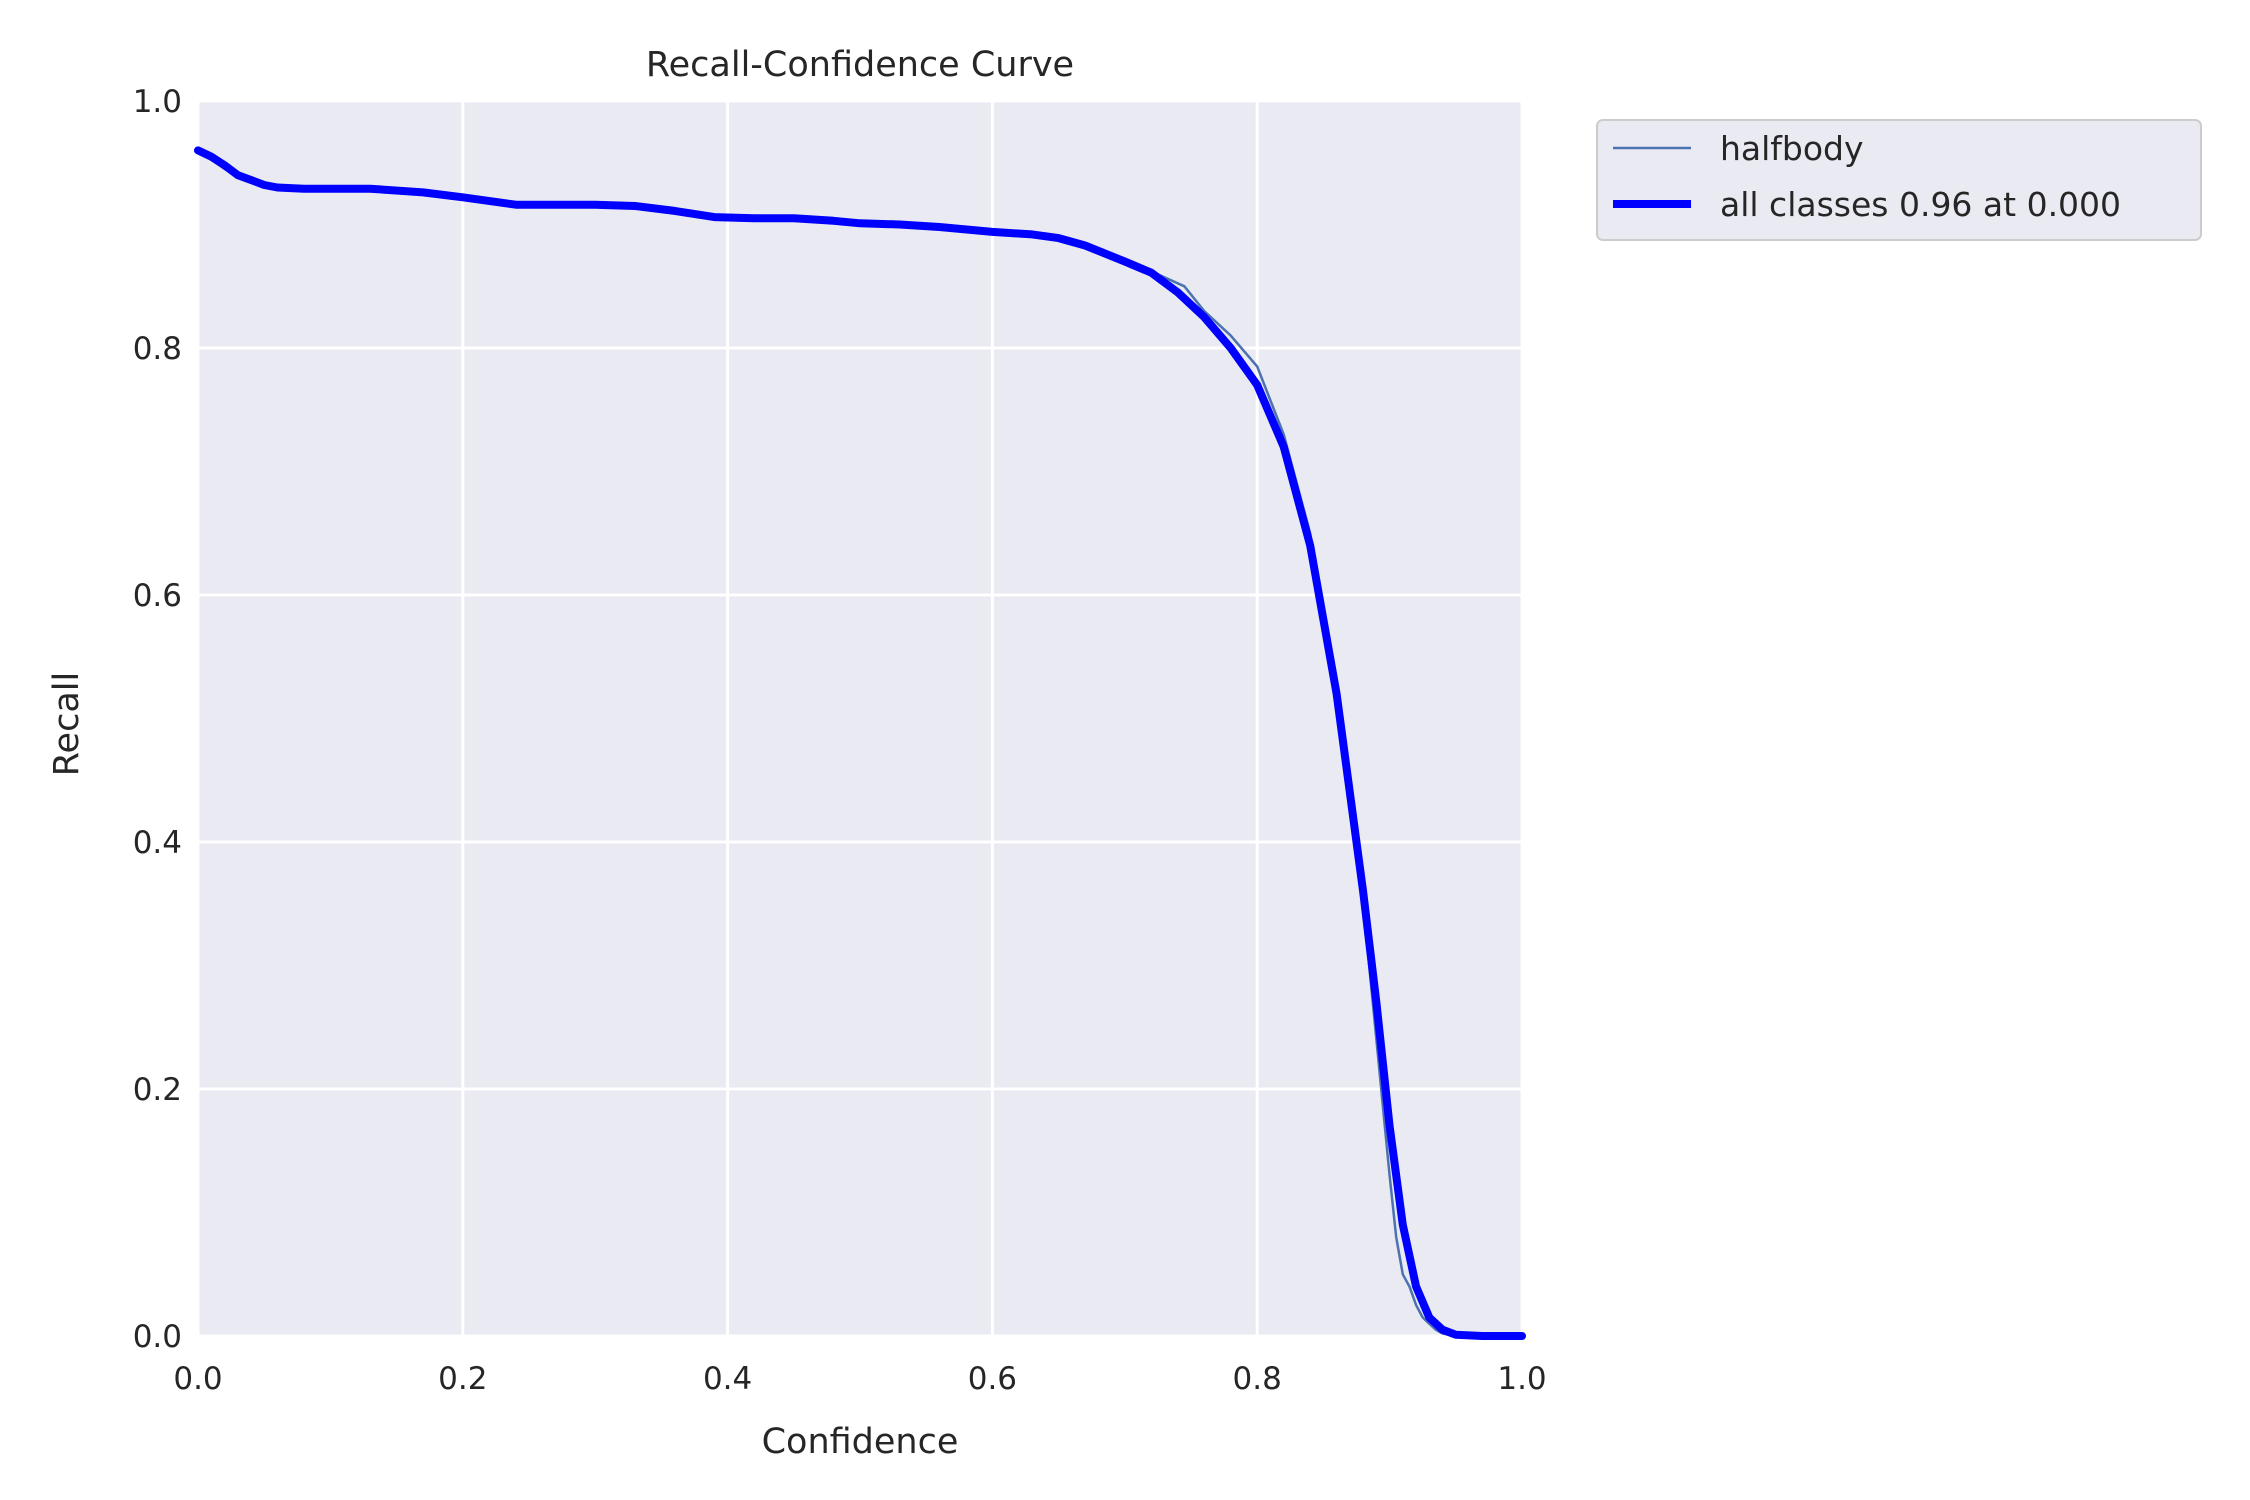 The image size is (2250, 1500). Describe the element at coordinates (1920, 204) in the screenshot. I see `legend-label-all-classes: all classes 0.96 at 0.000` at that location.